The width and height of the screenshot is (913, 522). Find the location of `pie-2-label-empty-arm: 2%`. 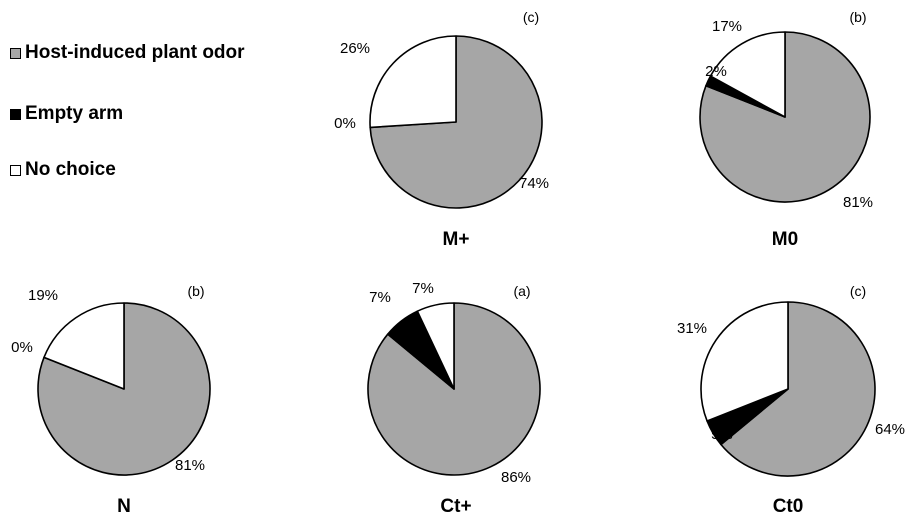

pie-2-label-empty-arm: 2% is located at coordinates (716, 71).